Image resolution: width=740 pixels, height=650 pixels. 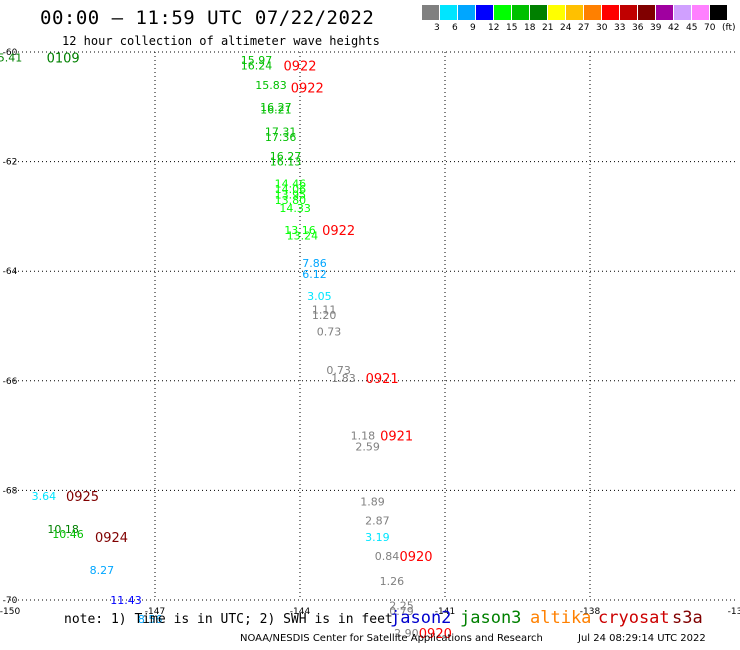 I want to click on wave-height-label: 17.31, so click(x=281, y=131).